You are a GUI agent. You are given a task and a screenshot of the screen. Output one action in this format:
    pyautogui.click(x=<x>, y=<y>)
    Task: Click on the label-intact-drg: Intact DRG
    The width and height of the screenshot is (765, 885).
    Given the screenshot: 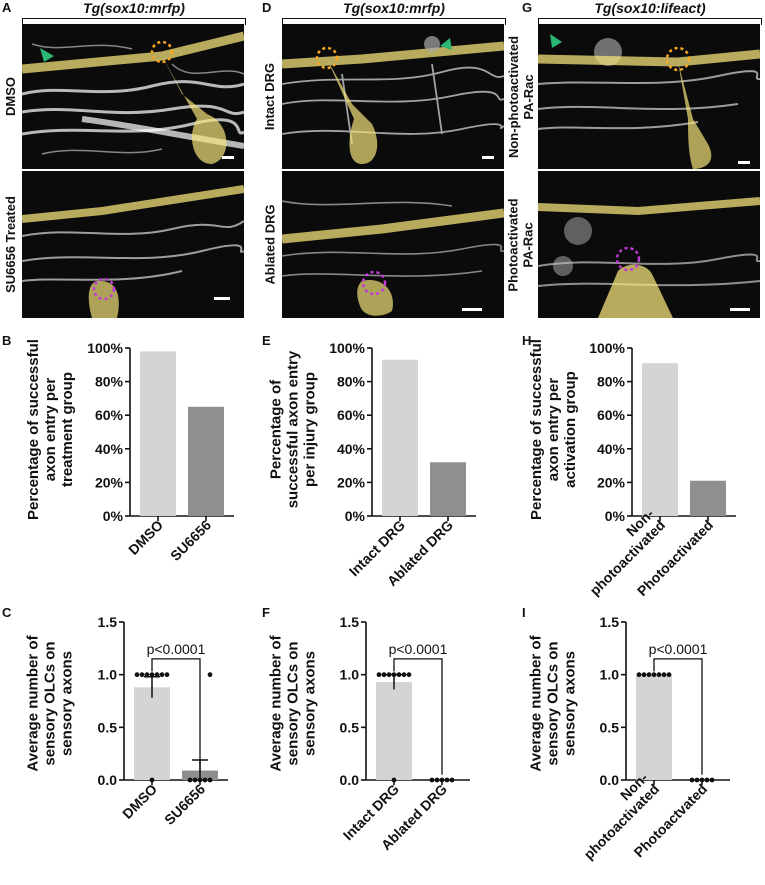 What is the action you would take?
    pyautogui.click(x=270, y=96)
    